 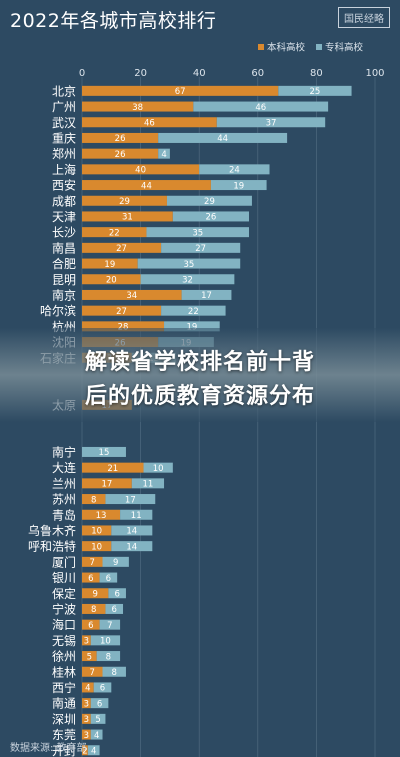 What do you see at coordinates (64, 294) in the screenshot?
I see `category-label: 南京` at bounding box center [64, 294].